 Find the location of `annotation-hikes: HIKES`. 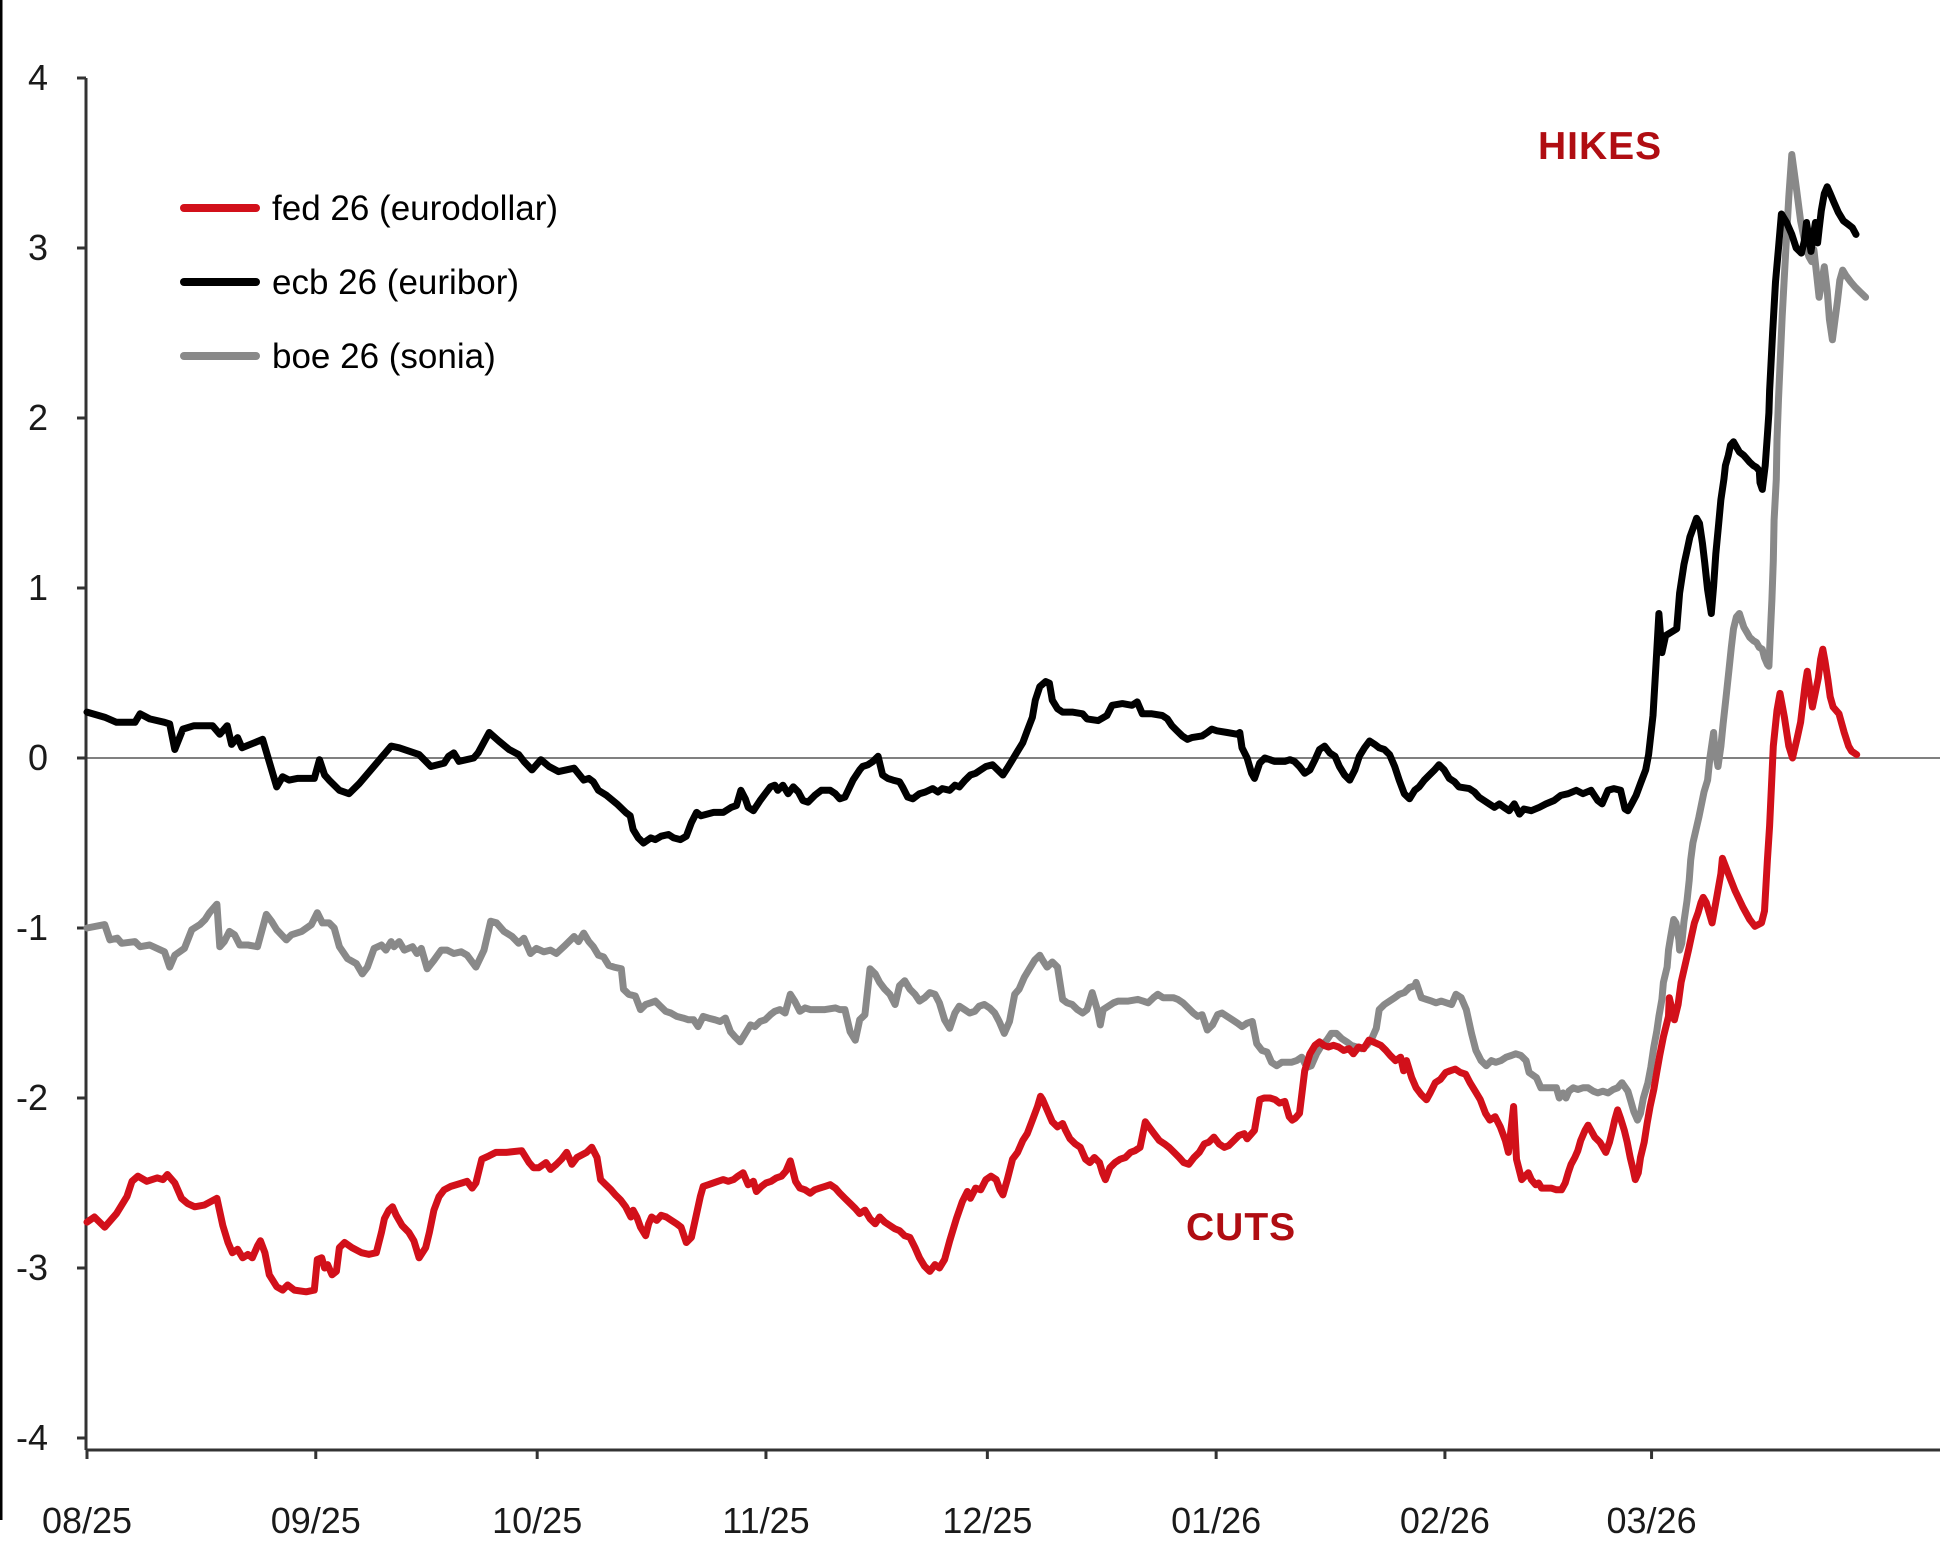

annotation-hikes: HIKES is located at coordinates (1600, 146).